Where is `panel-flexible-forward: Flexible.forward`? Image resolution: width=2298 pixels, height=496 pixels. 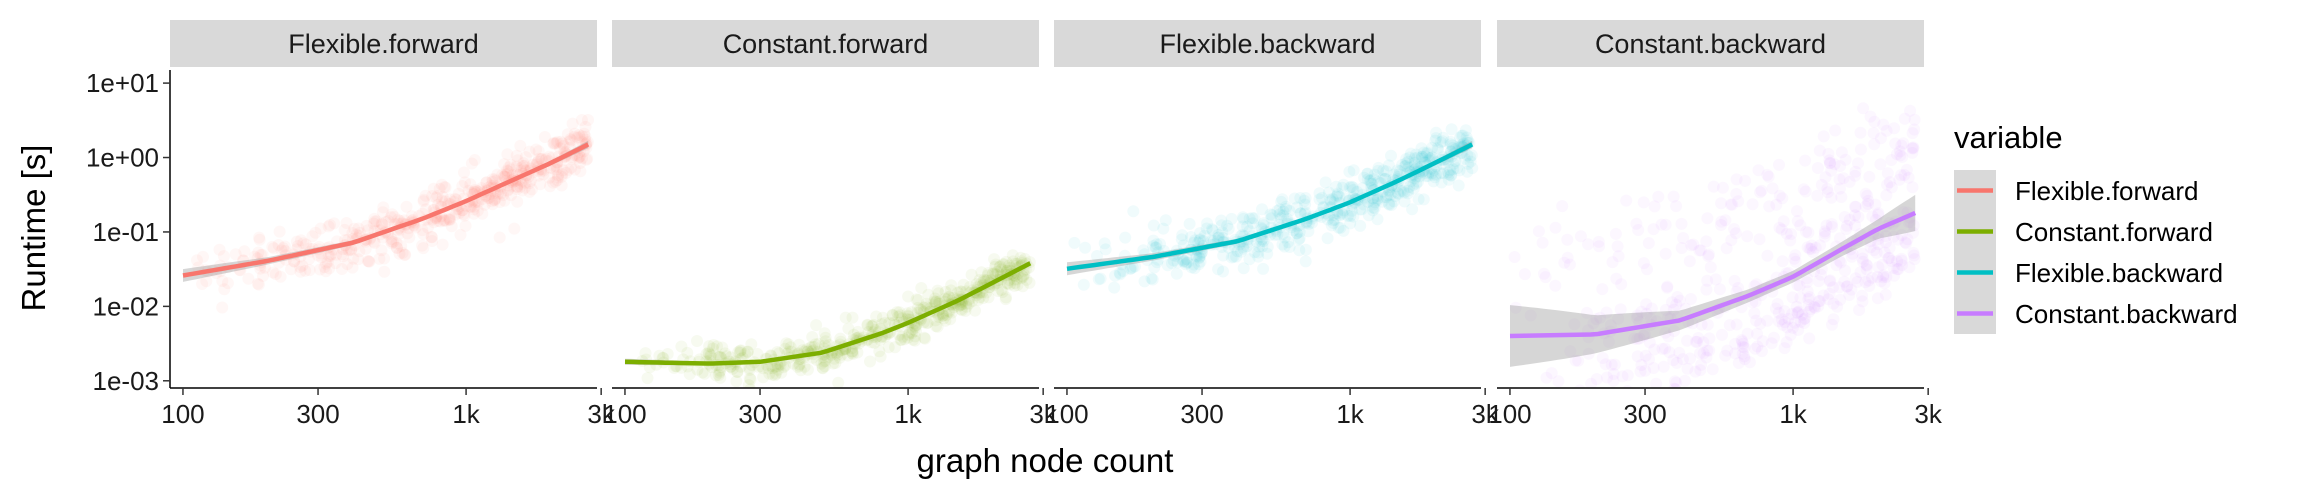 panel-flexible-forward: Flexible.forward is located at coordinates (383, 167).